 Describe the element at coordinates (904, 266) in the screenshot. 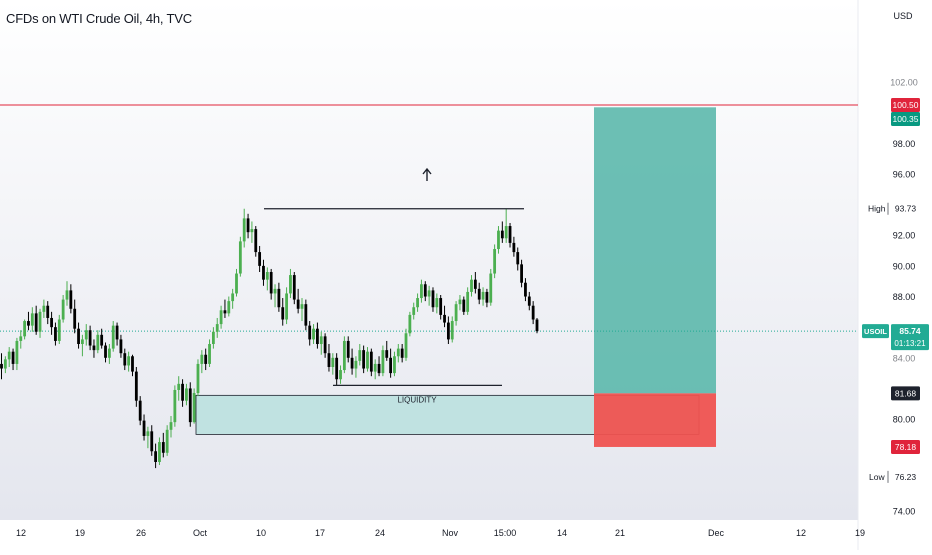

I see `y-tick-label: 90.00` at that location.